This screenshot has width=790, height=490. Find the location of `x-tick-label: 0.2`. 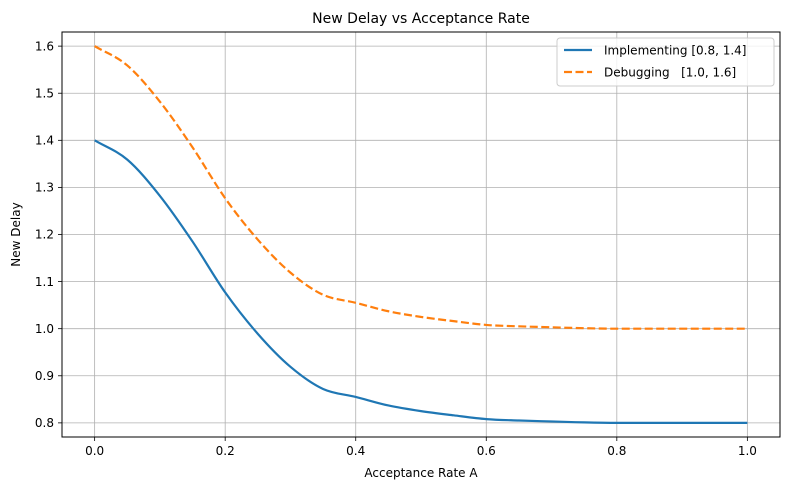

x-tick-label: 0.2 is located at coordinates (225, 451).